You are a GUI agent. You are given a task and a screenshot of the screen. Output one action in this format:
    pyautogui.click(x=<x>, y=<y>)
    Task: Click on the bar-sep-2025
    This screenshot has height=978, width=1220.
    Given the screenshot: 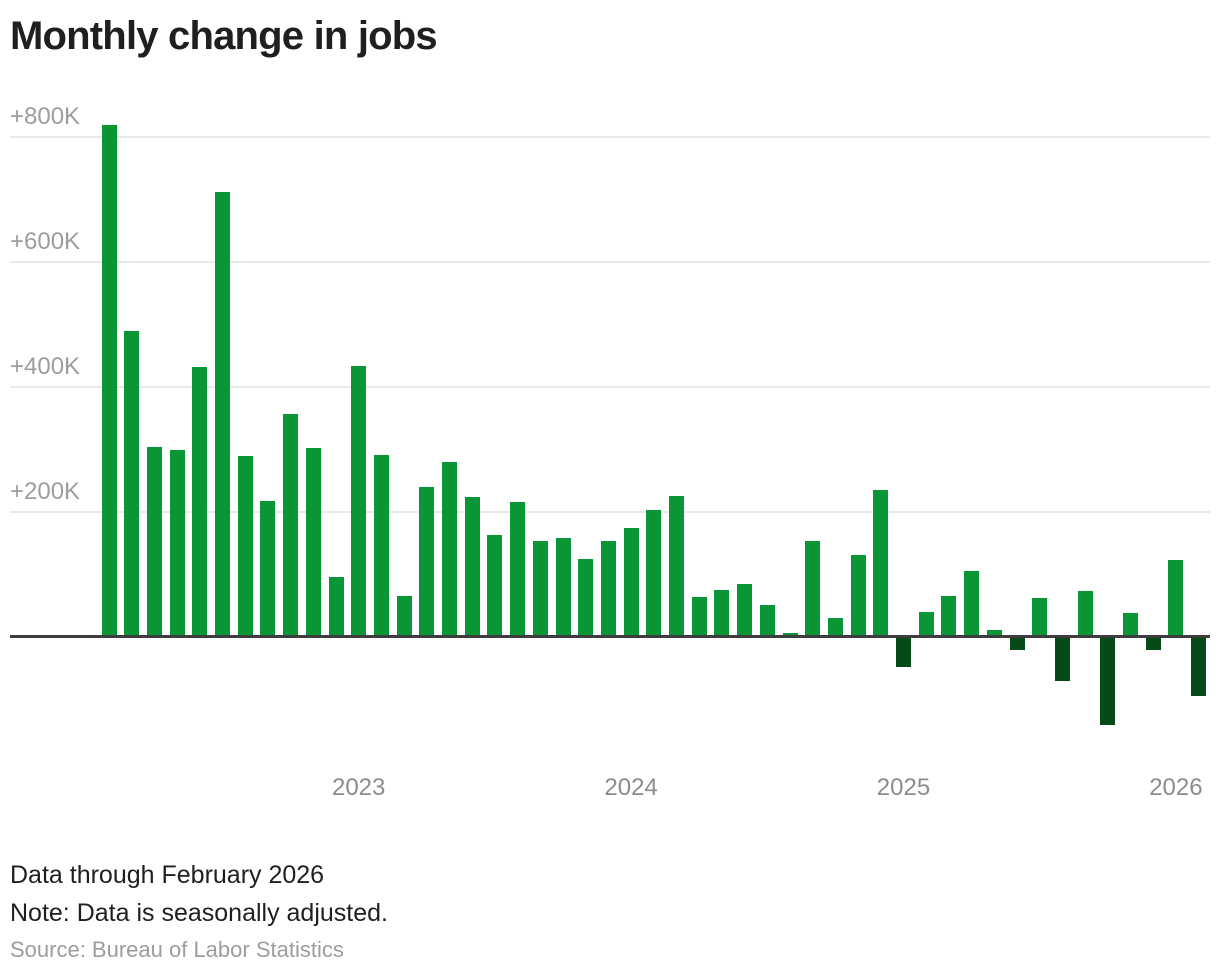 What is the action you would take?
    pyautogui.click(x=1085, y=614)
    